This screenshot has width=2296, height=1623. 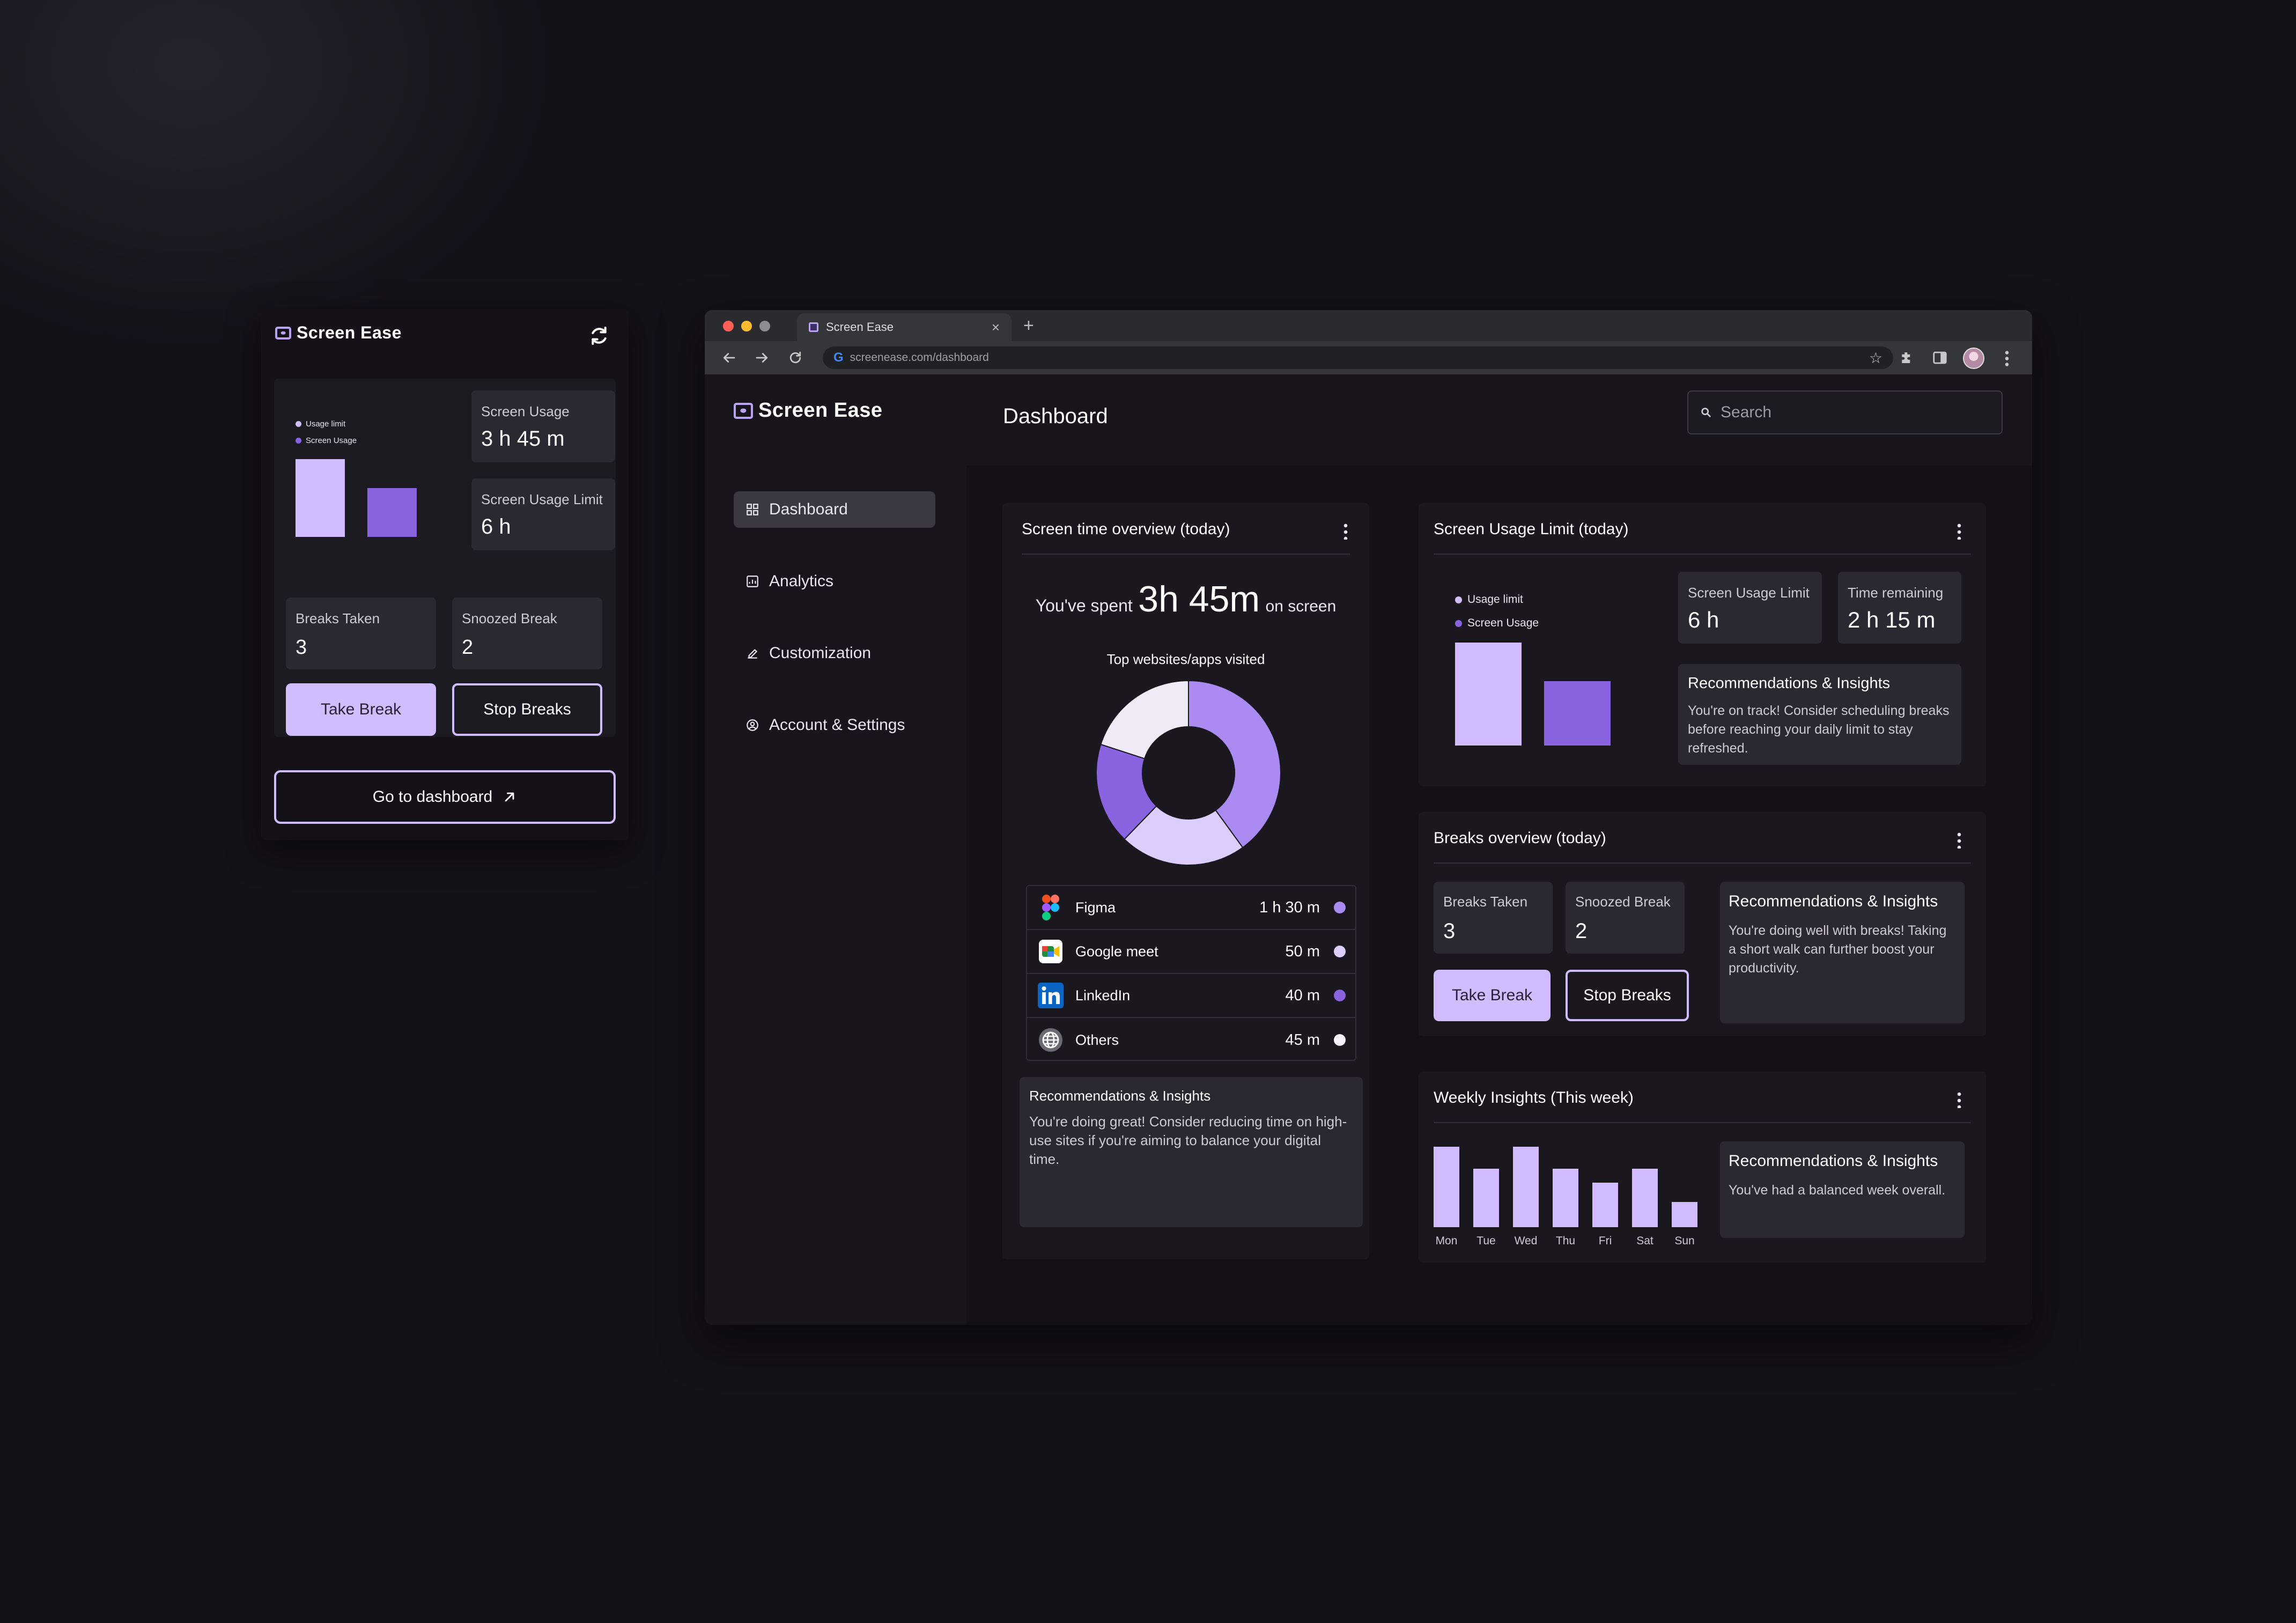 I want to click on search-input: Search, so click(x=1845, y=412).